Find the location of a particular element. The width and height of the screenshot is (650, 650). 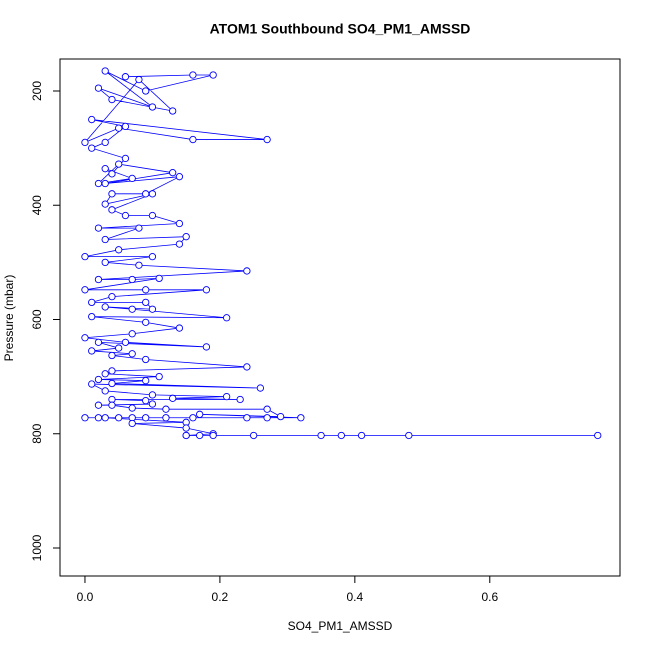

y-axis-label: Pressure (mbar) is located at coordinates (9, 318).